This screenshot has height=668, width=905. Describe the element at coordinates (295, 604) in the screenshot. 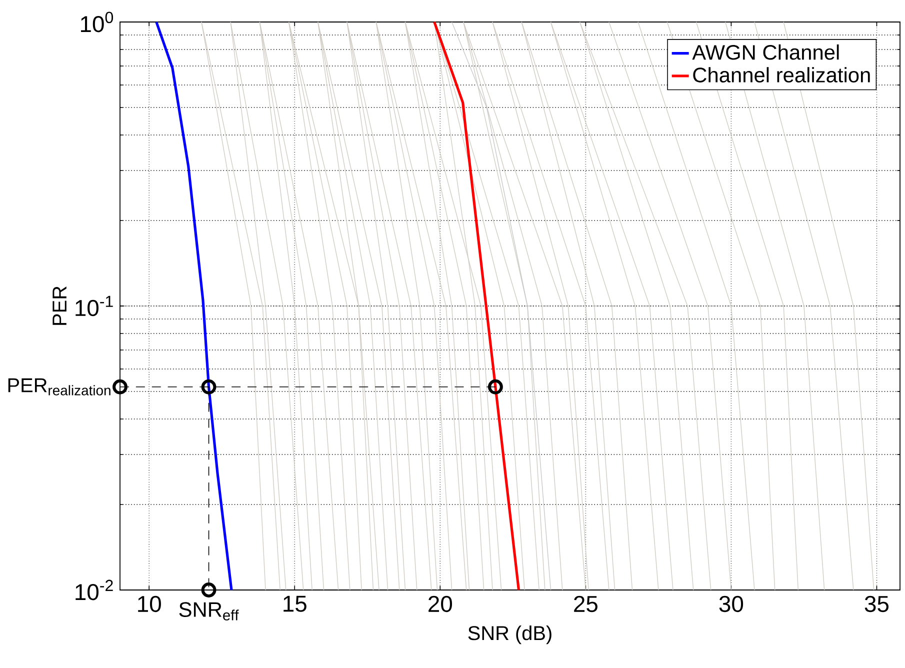

I see `x-tick-label: 15` at that location.